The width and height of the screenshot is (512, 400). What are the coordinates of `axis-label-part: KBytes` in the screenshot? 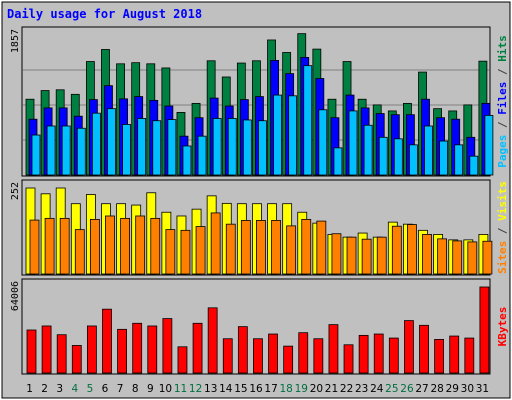 It's located at (502, 327).